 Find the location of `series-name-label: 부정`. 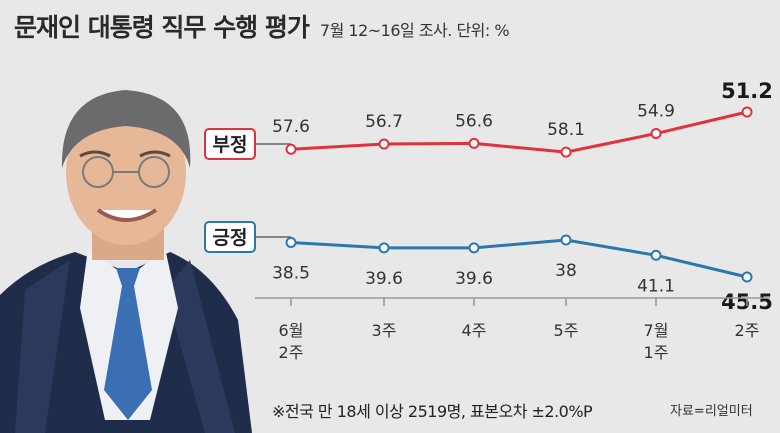

series-name-label: 부정 is located at coordinates (230, 145).